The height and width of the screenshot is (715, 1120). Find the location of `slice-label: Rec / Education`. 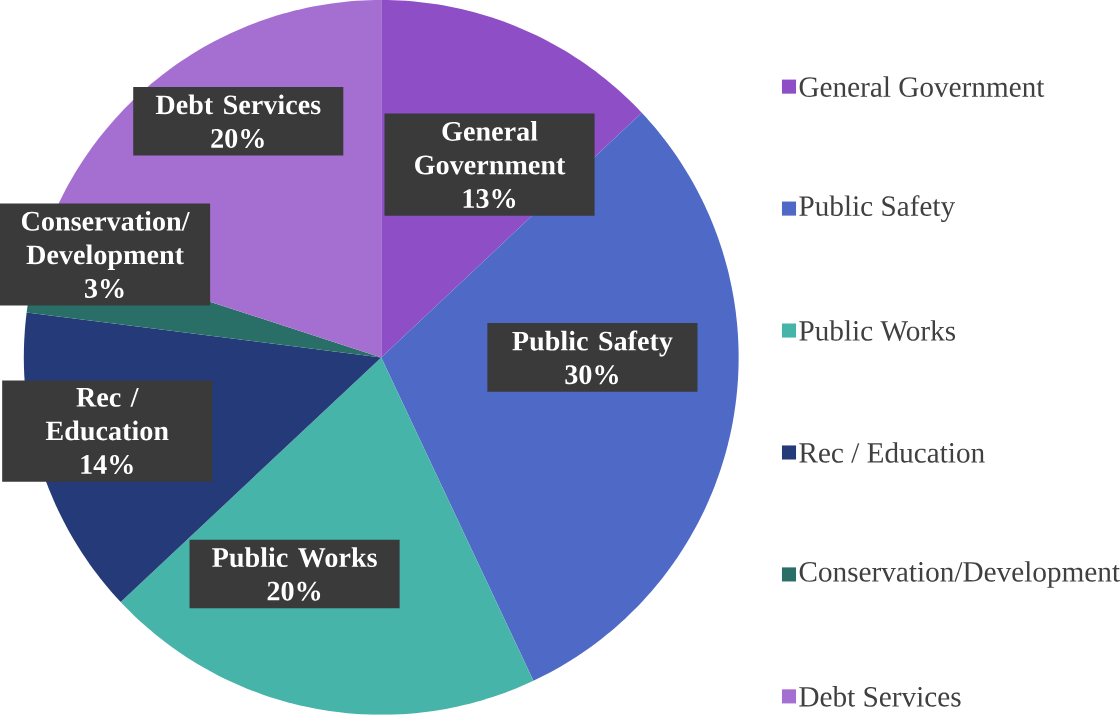

slice-label: Rec / Education is located at coordinates (107, 414).